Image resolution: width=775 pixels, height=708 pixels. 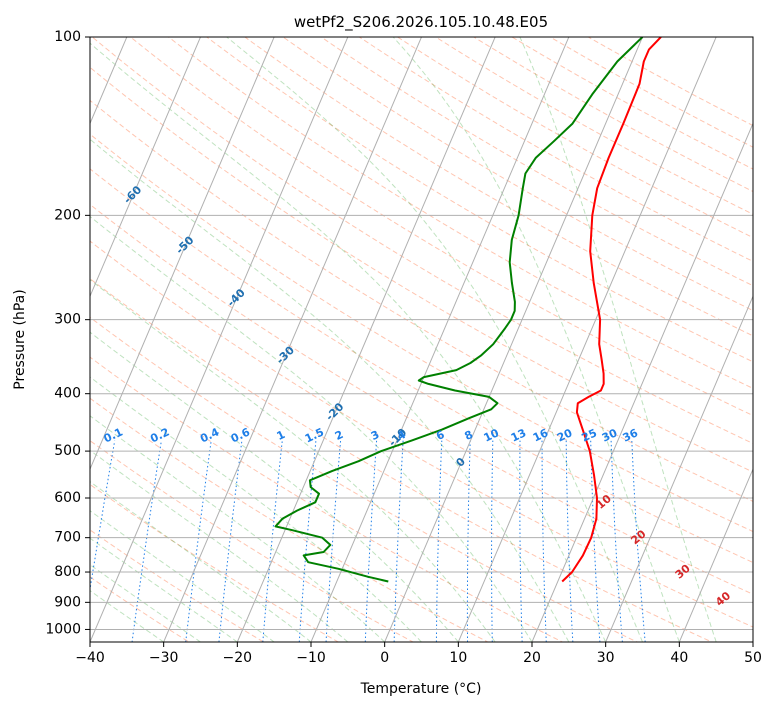 What do you see at coordinates (518, 435) in the screenshot?
I see `mixing-ratio-label: 13` at bounding box center [518, 435].